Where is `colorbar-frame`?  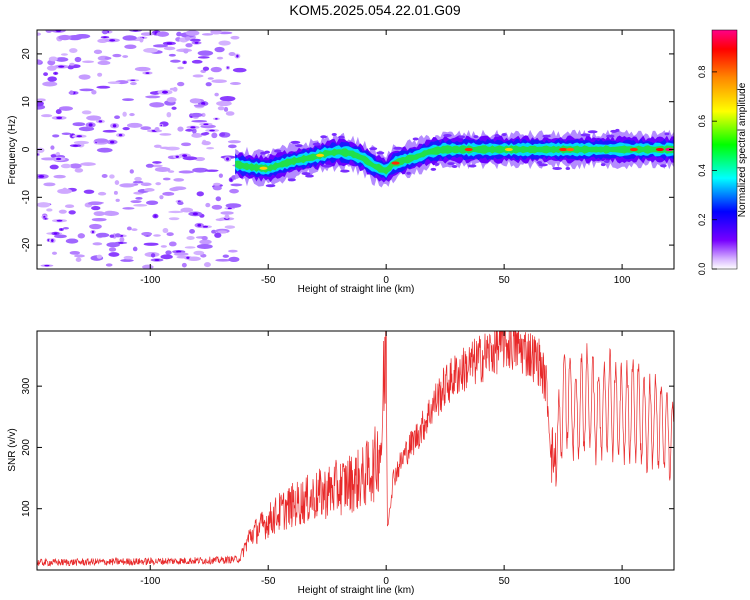
colorbar-frame is located at coordinates (724, 149).